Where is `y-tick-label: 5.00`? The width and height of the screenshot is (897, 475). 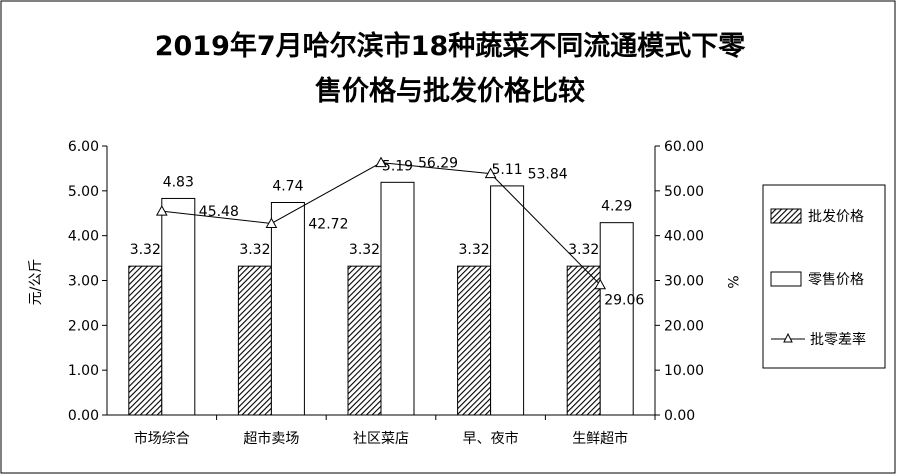
y-tick-label: 5.00 is located at coordinates (83, 192).